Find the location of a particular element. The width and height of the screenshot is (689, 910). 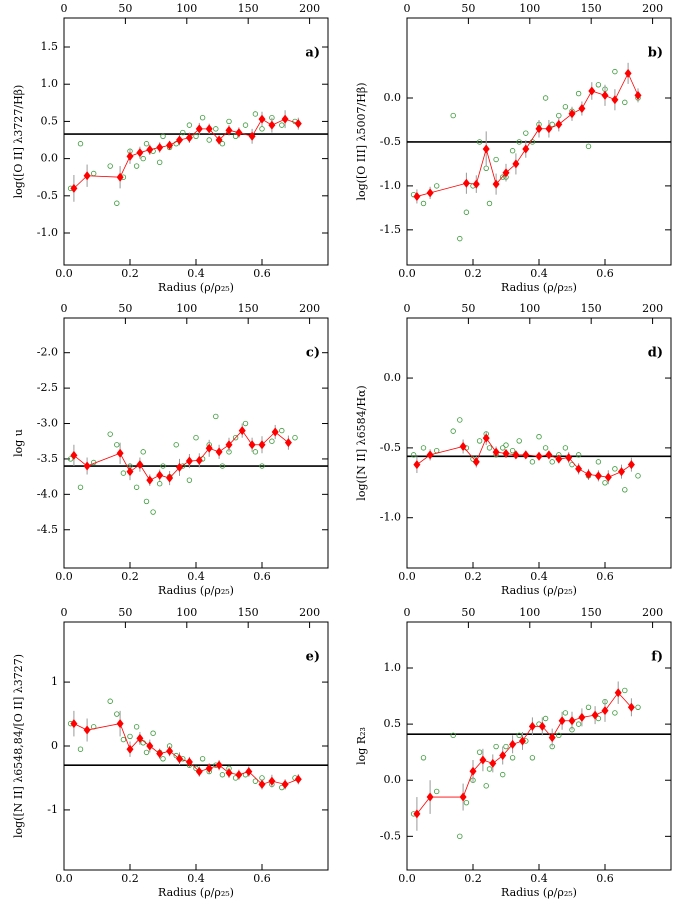

panel-label: e) is located at coordinates (313, 657).